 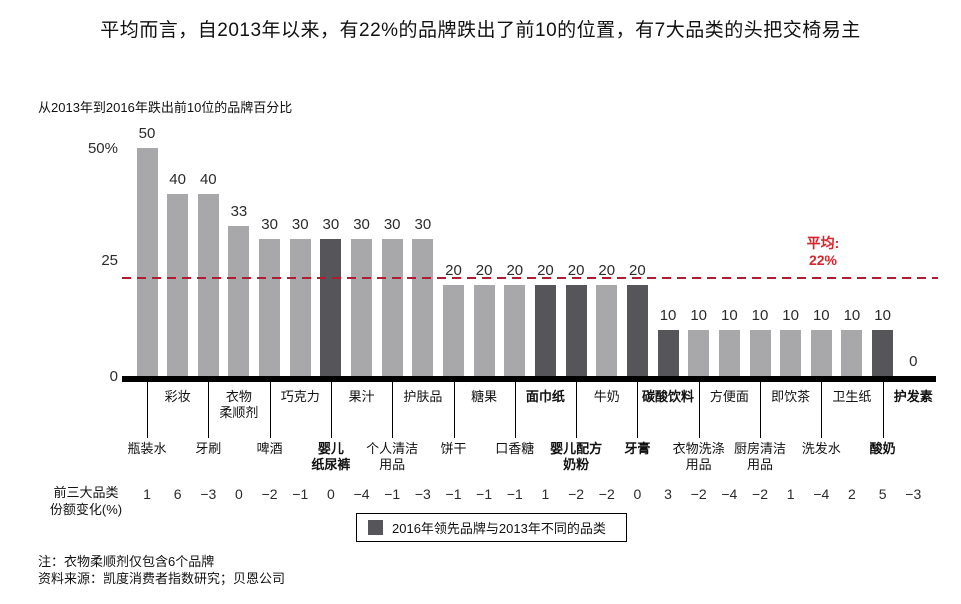 I want to click on category-label: 即饮茶, so click(x=791, y=396).